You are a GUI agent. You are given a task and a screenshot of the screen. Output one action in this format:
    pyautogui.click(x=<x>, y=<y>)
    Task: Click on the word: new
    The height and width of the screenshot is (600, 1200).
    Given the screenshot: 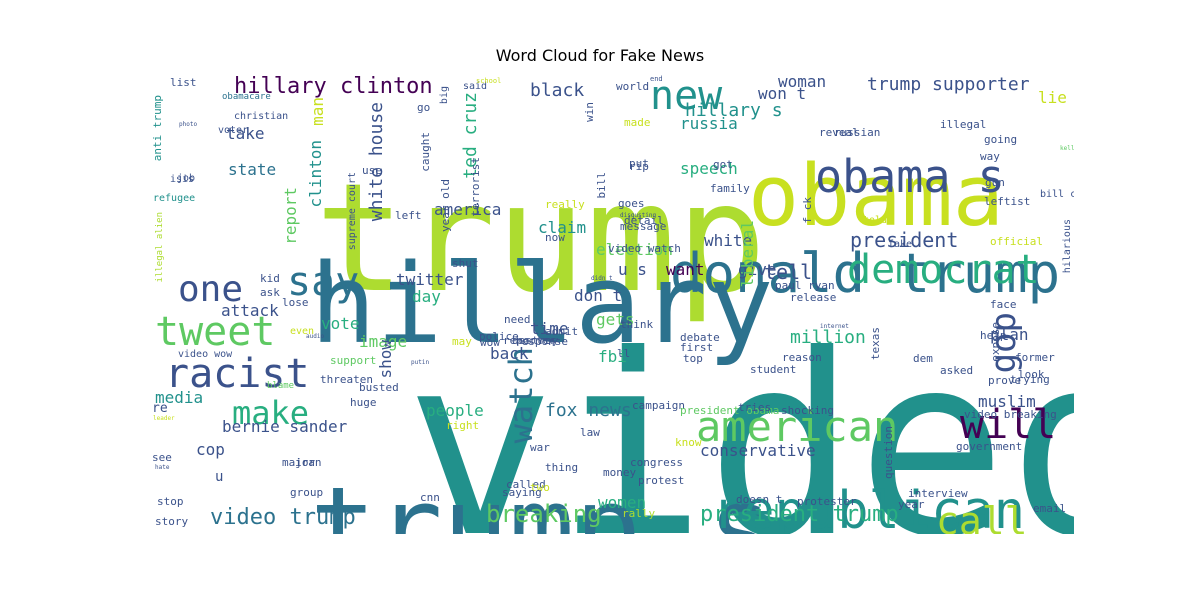 What is the action you would take?
    pyautogui.click(x=686, y=96)
    